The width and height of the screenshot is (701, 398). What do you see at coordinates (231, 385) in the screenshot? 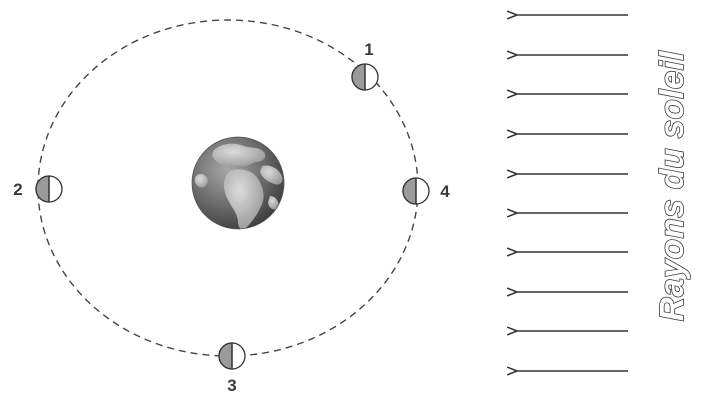
I see `moon-label-3: 3` at bounding box center [231, 385].